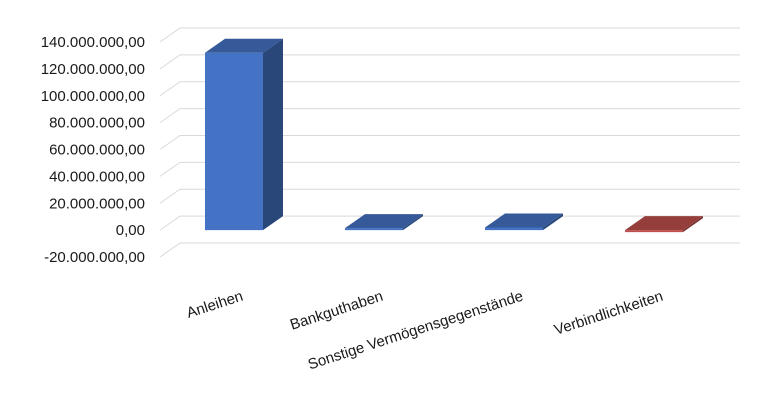 The image size is (762, 394). Describe the element at coordinates (93, 42) in the screenshot. I see `y-tick-label: 140.000.000,00` at that location.